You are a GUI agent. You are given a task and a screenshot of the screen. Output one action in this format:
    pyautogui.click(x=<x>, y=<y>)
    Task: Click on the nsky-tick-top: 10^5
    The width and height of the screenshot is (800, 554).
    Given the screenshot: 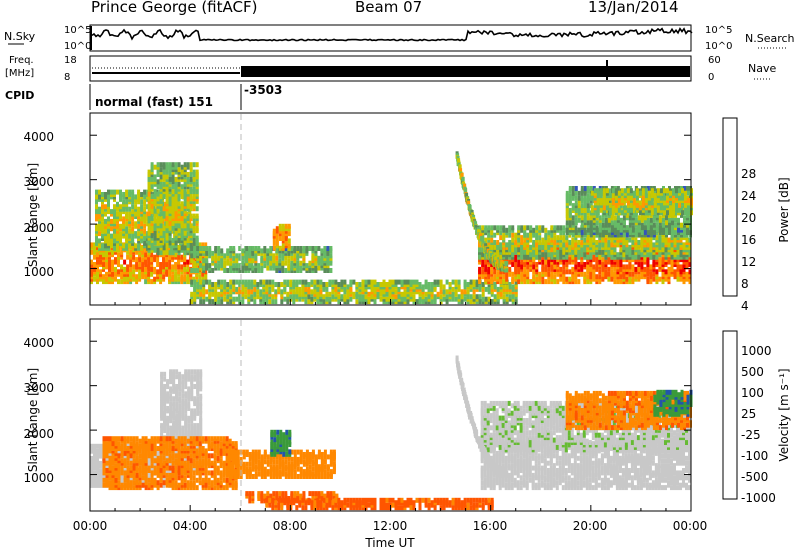 What is the action you would take?
    pyautogui.click(x=77, y=30)
    